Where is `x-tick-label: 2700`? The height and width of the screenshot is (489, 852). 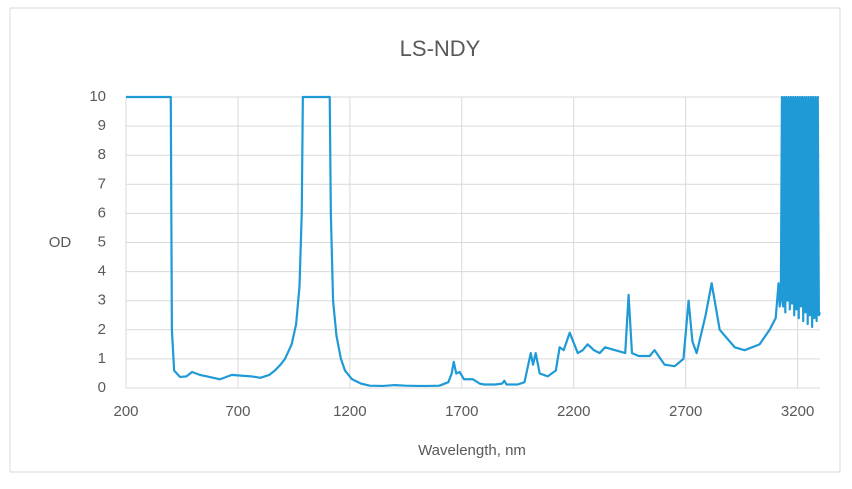 x-tick-label: 2700 is located at coordinates (685, 411).